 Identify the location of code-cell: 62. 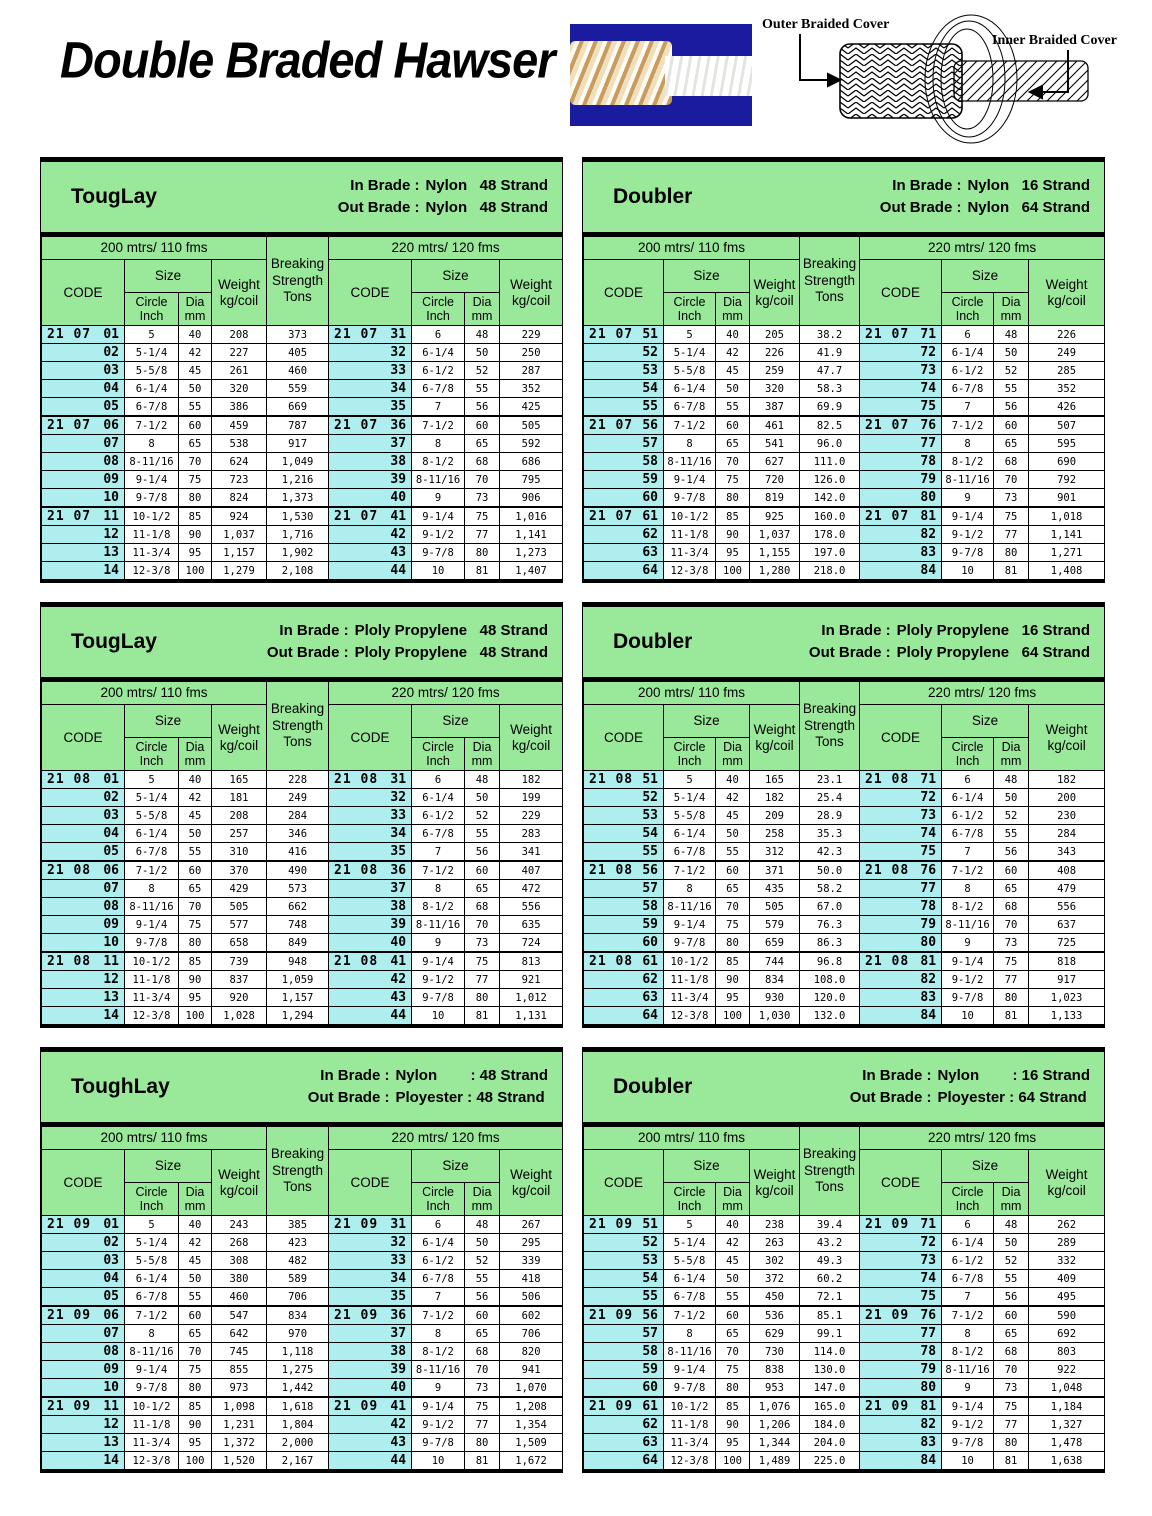
(623, 534).